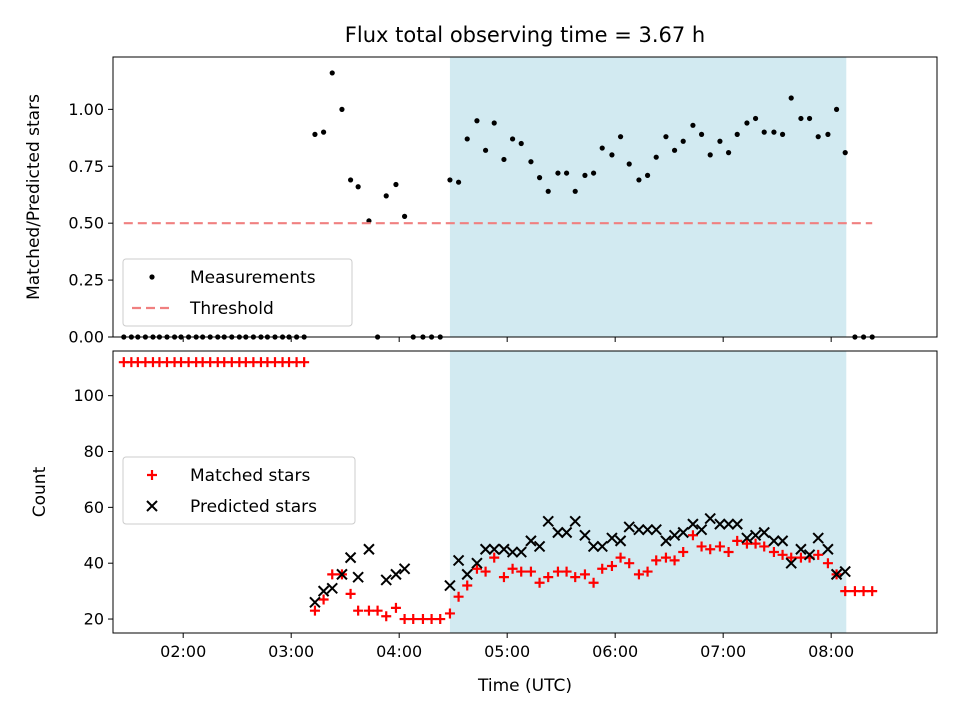  I want to click on legend-label: Predicted stars, so click(253, 507).